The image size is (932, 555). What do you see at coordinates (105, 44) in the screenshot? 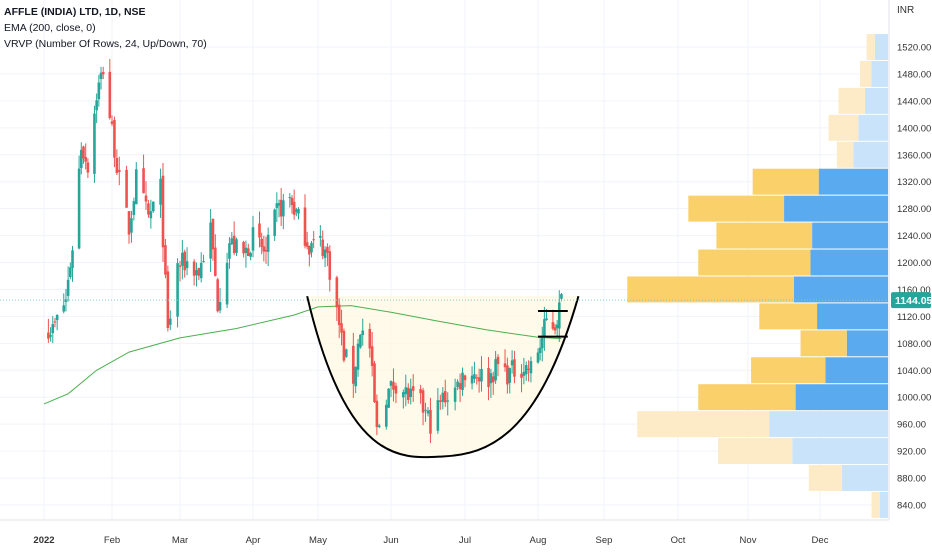
I see `vrvp-legend: VRVP (Number Of Rows, 24, Up/Down, 70)` at bounding box center [105, 44].